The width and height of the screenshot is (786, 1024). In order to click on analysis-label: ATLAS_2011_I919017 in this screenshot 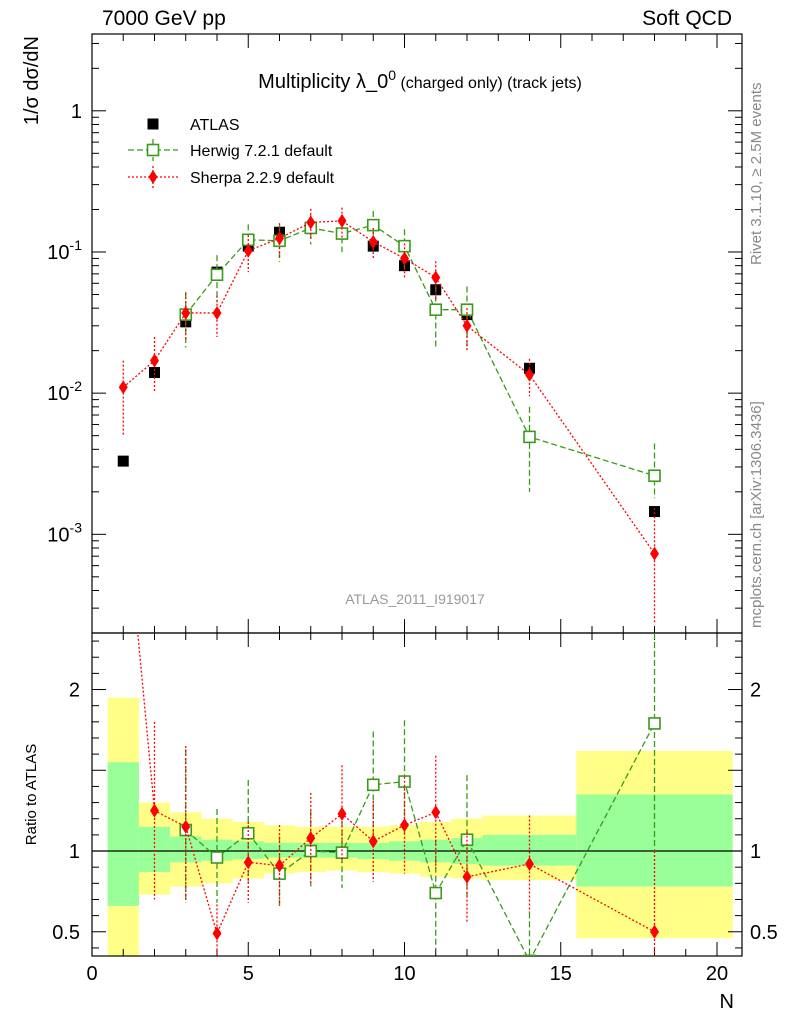, I will do `click(415, 599)`.